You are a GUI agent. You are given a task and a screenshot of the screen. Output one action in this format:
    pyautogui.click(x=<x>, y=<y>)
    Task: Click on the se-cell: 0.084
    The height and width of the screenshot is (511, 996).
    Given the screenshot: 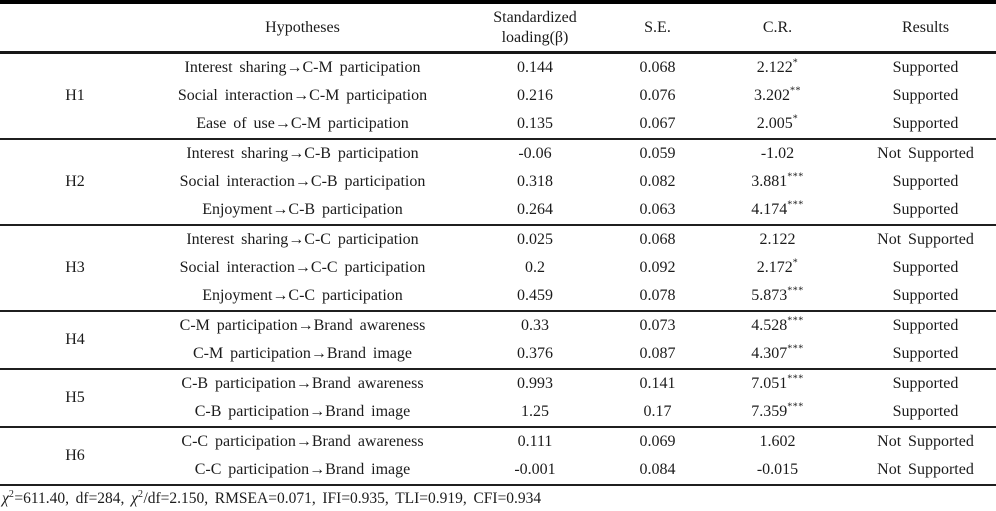 What is the action you would take?
    pyautogui.click(x=657, y=469)
    